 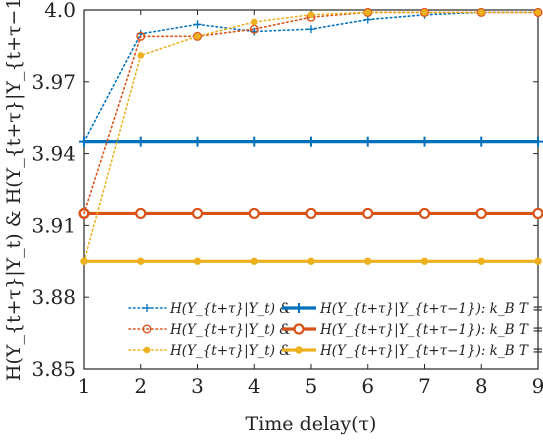 What do you see at coordinates (311, 424) in the screenshot?
I see `x-axis-label: Time delay(τ)` at bounding box center [311, 424].